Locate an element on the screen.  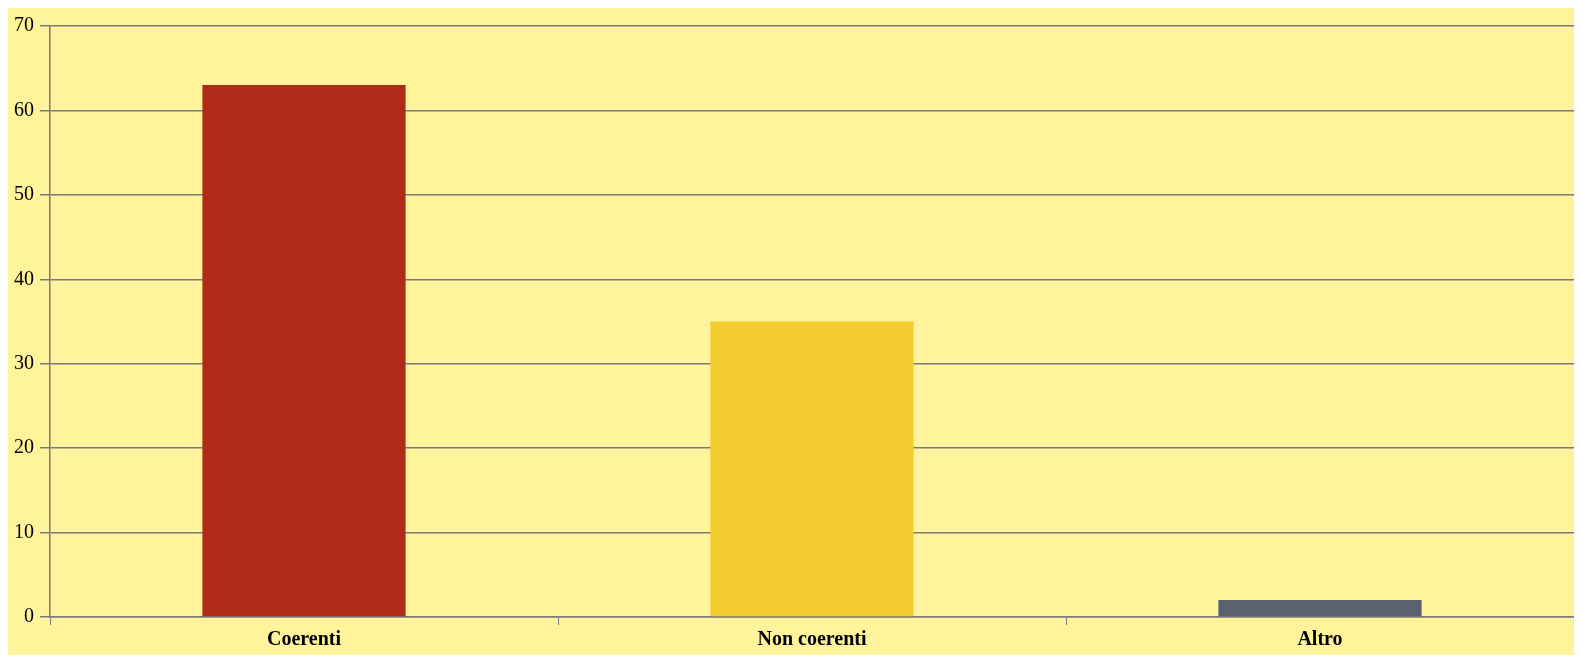
y-tick-label: 30 is located at coordinates (24, 361).